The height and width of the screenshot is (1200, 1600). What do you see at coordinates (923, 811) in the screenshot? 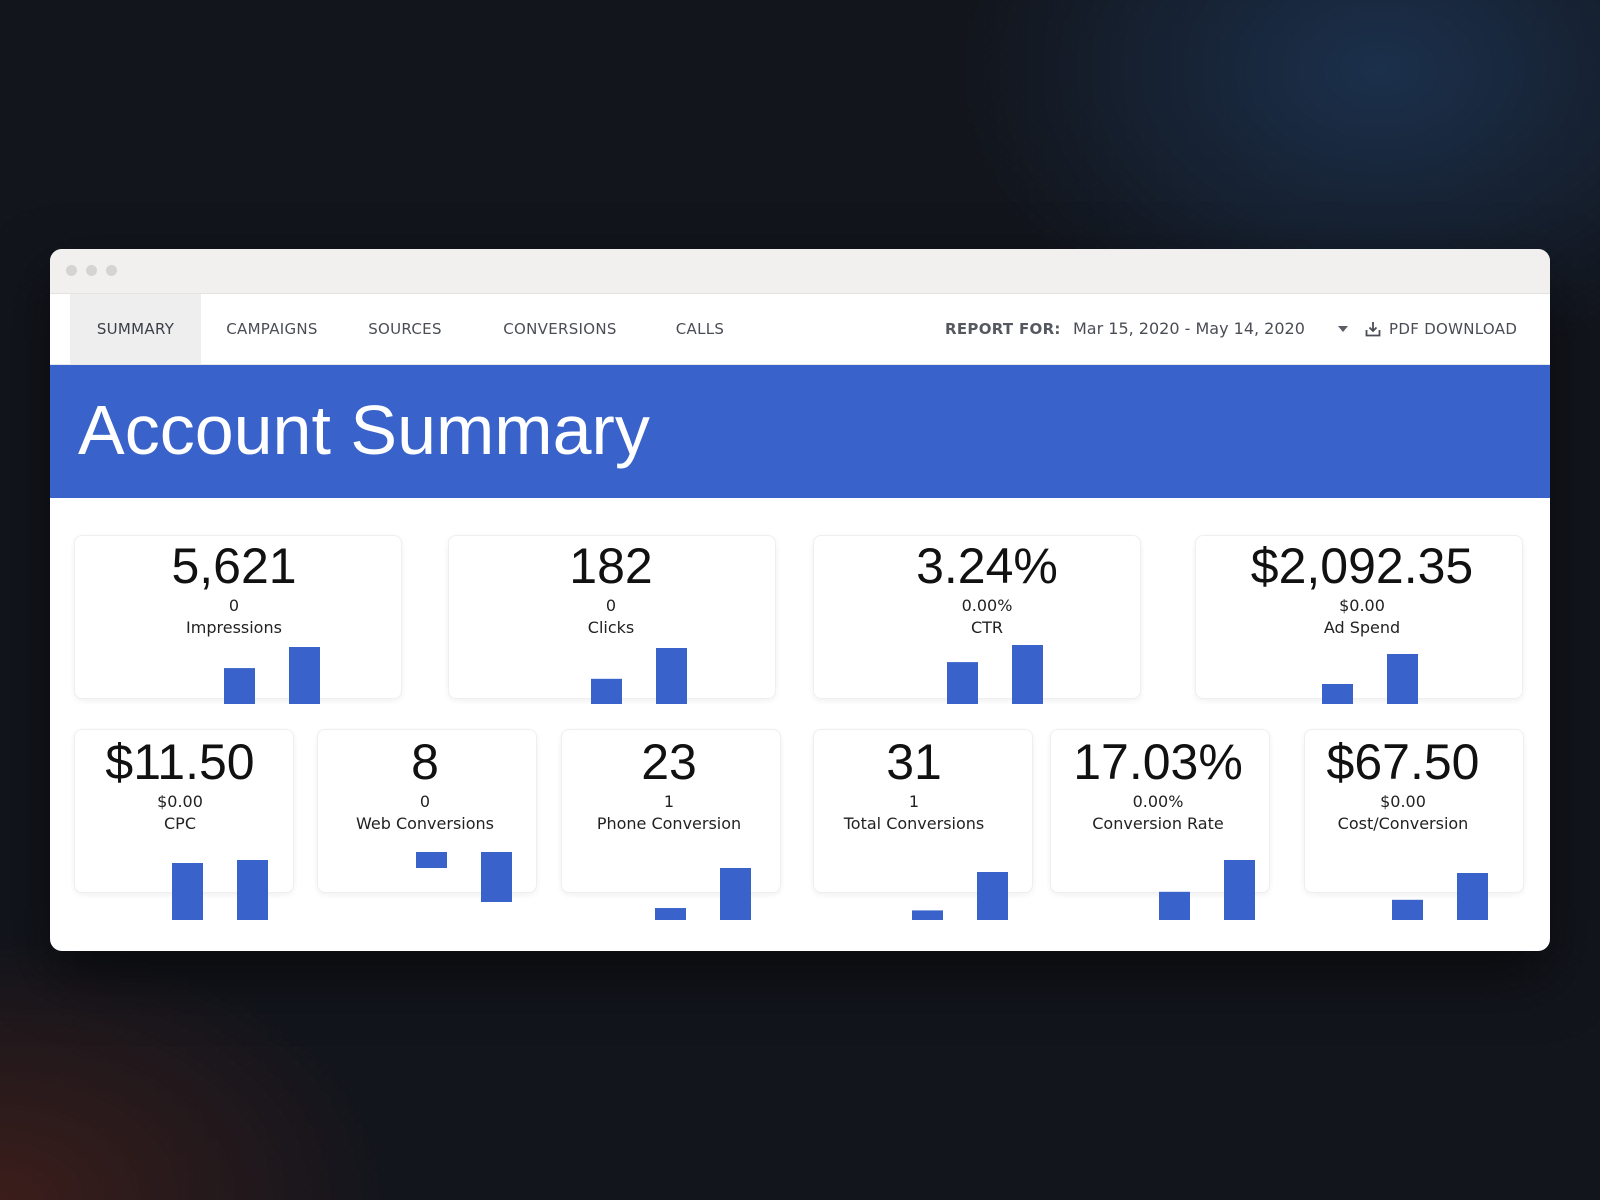
I see `metric-card-total-conversions` at bounding box center [923, 811].